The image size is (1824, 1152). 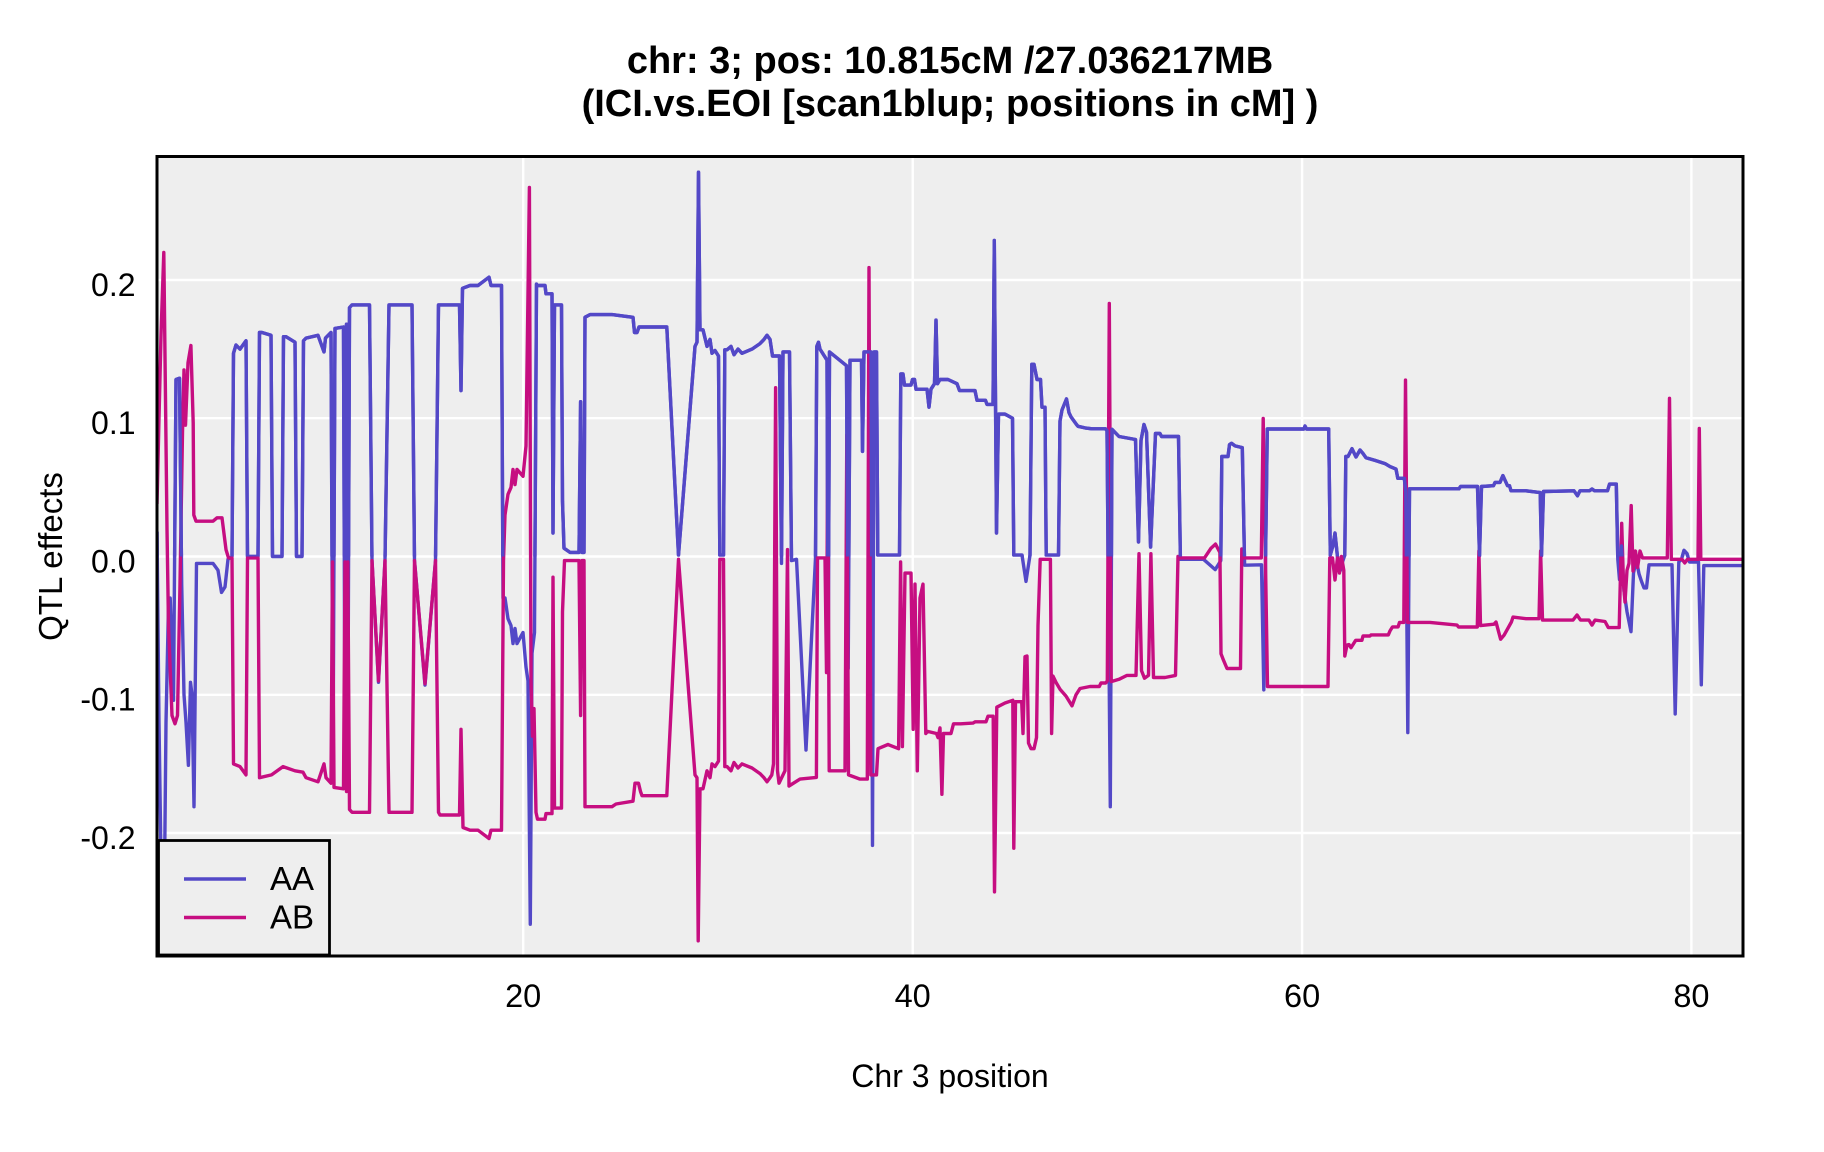 What do you see at coordinates (50, 556) in the screenshot?
I see `svg-text: QTL effects` at bounding box center [50, 556].